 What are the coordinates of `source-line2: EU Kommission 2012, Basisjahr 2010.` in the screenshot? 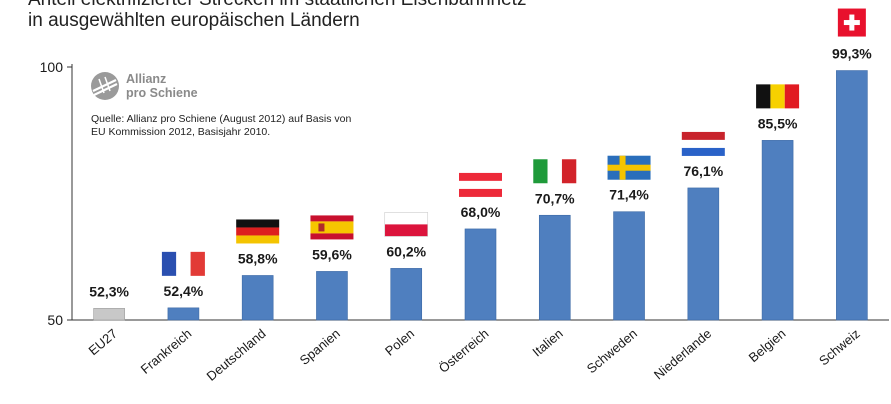 It's located at (181, 132).